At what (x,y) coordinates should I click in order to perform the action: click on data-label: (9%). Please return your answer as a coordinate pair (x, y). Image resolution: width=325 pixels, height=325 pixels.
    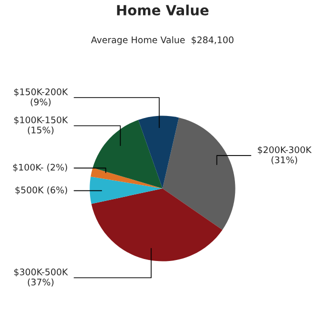
    Looking at the image, I should click on (40, 102).